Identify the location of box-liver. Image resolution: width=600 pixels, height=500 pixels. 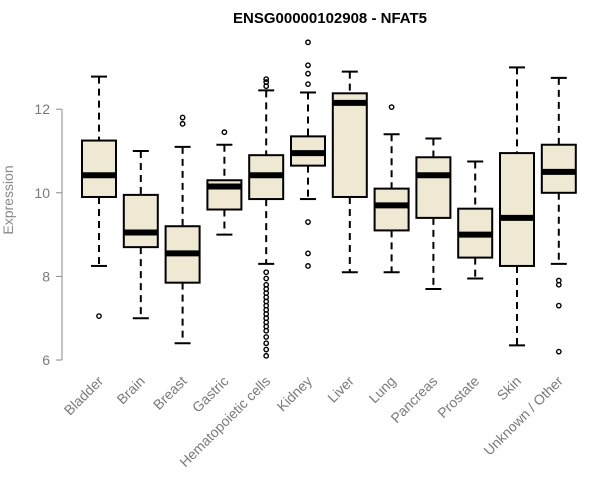
(349, 172).